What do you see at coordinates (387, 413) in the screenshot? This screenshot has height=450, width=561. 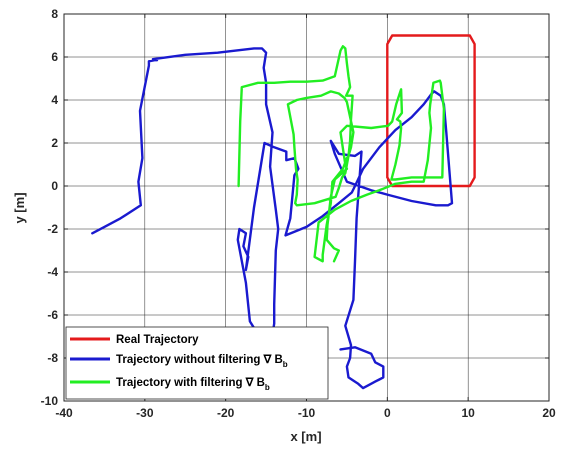 I see `x-tick-label: 0` at bounding box center [387, 413].